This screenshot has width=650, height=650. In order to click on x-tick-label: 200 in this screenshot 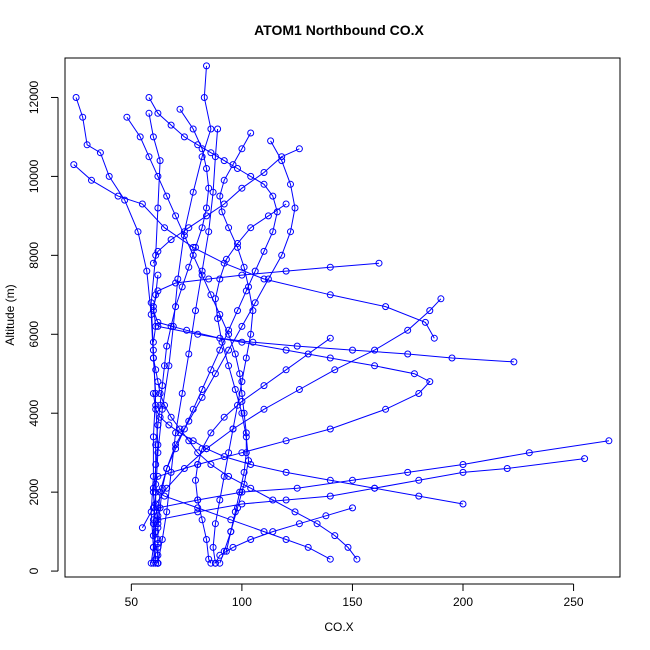, I will do `click(463, 602)`.